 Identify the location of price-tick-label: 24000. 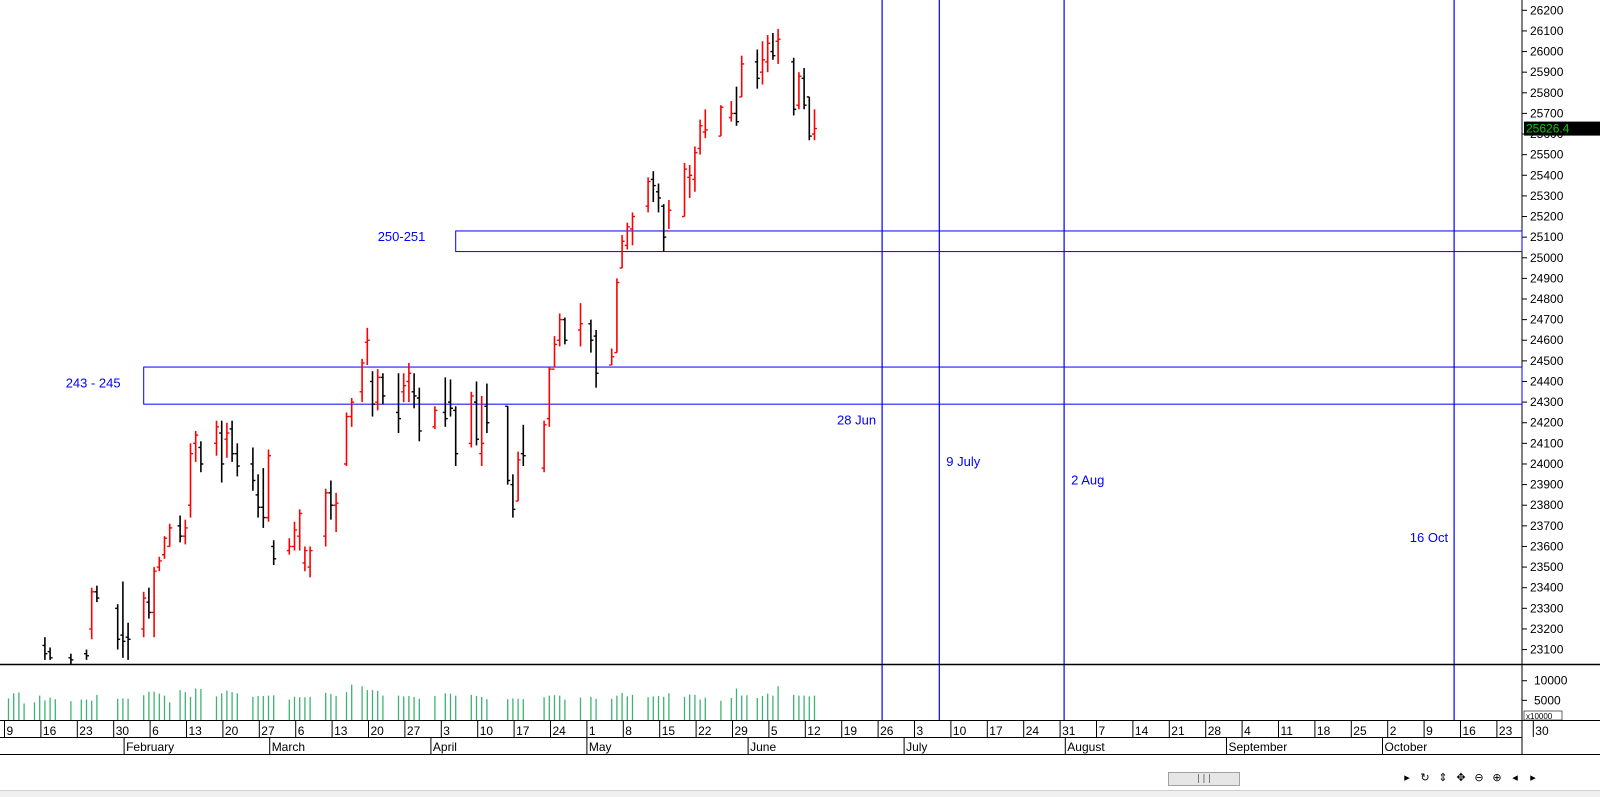
(1547, 464).